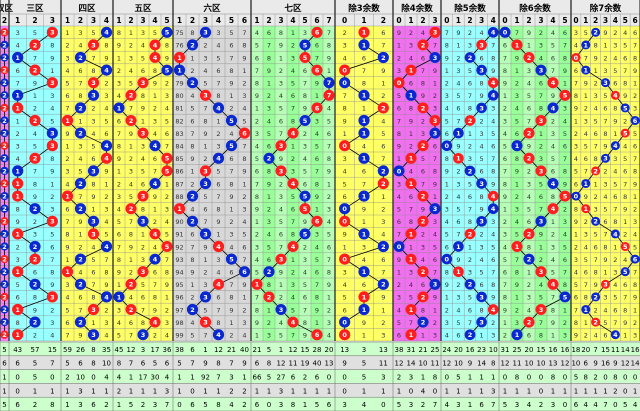  I want to click on ball-label: 0, so click(447, 146).